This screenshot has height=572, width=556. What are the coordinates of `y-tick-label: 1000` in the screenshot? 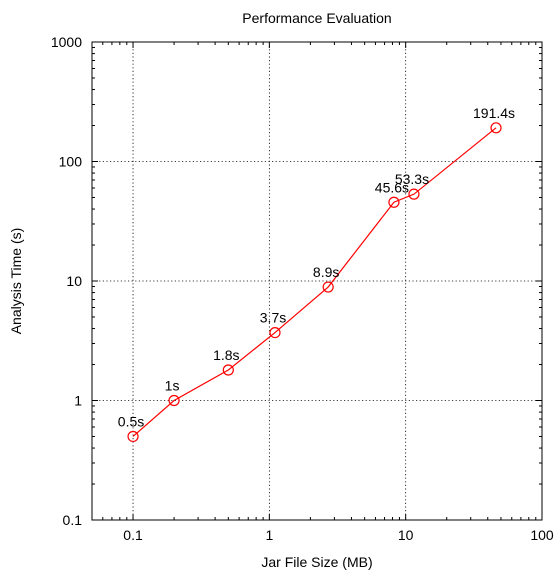 It's located at (66, 42).